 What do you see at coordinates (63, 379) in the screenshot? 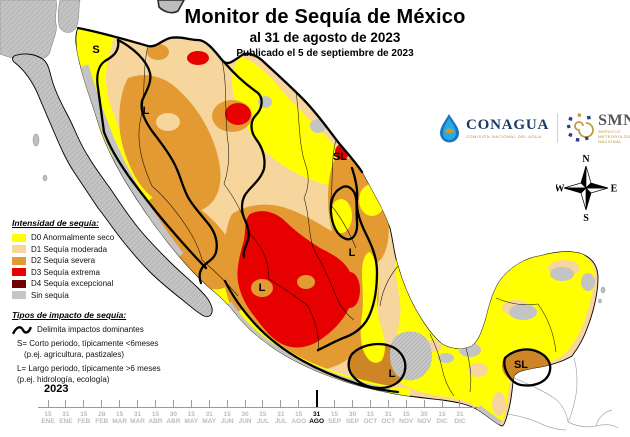
I see `impact-long-term-example: (p.ej. hidrología, ecología)` at bounding box center [63, 379].